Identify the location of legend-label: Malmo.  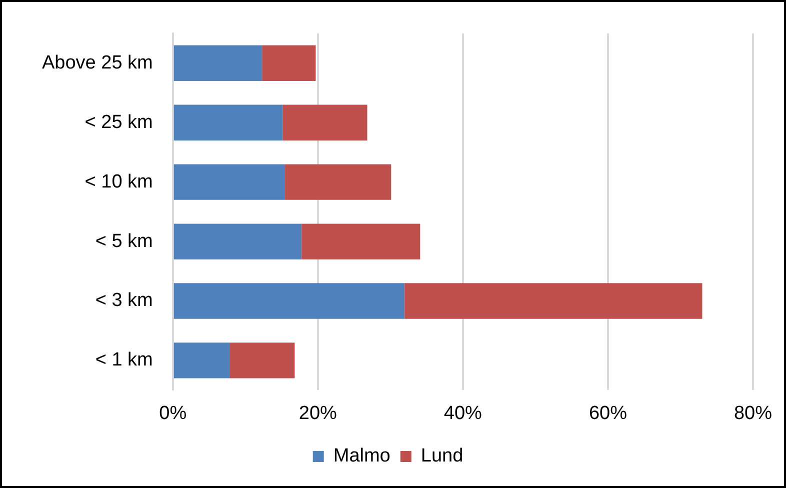
(361, 456).